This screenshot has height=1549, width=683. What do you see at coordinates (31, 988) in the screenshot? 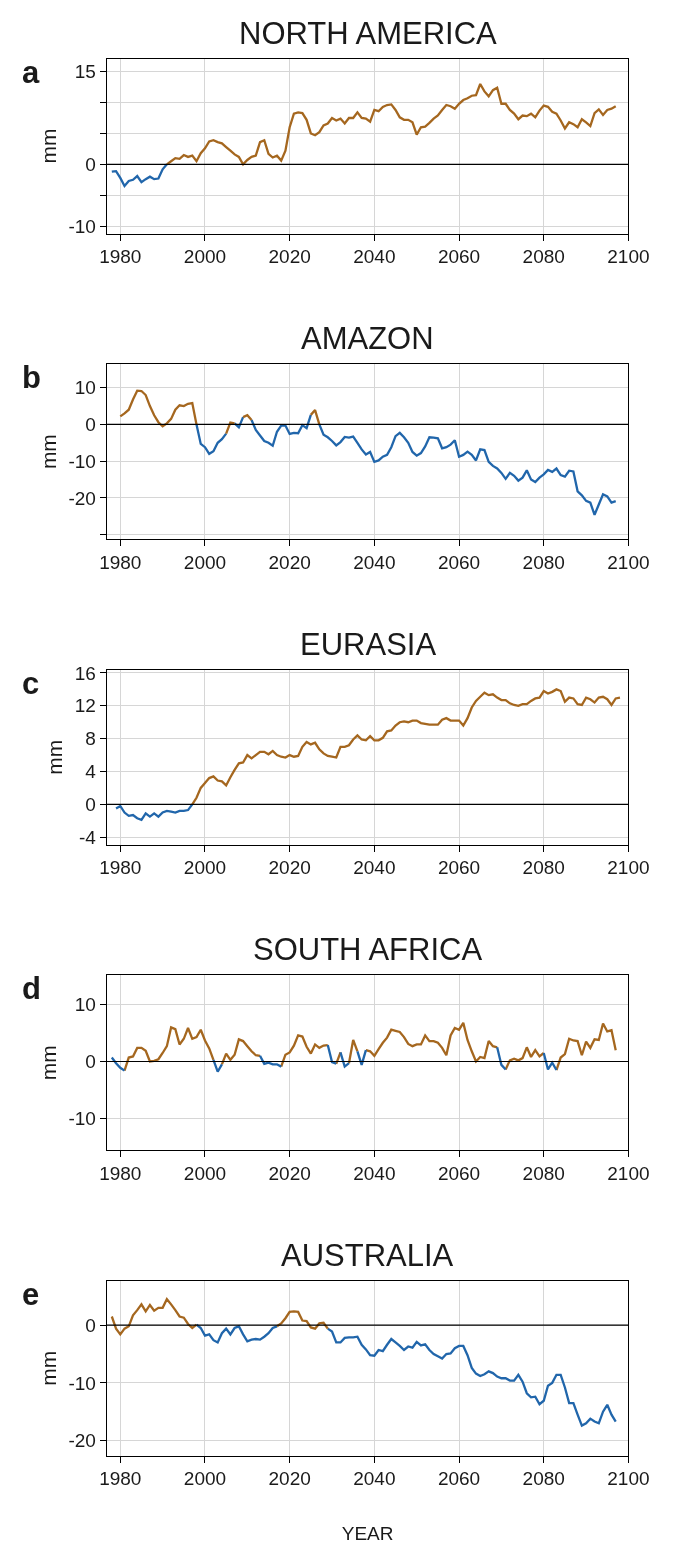
I see `text: d` at bounding box center [31, 988].